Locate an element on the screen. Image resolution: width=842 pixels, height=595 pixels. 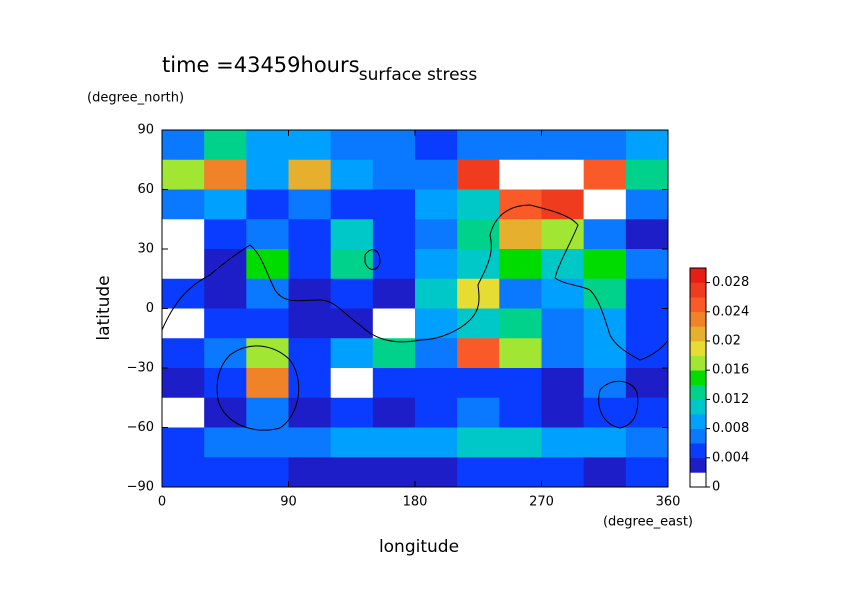
colorbar: 0 0.004 0.008 0.012 0.016 0.02 0.024 0.028 is located at coordinates (719, 381).